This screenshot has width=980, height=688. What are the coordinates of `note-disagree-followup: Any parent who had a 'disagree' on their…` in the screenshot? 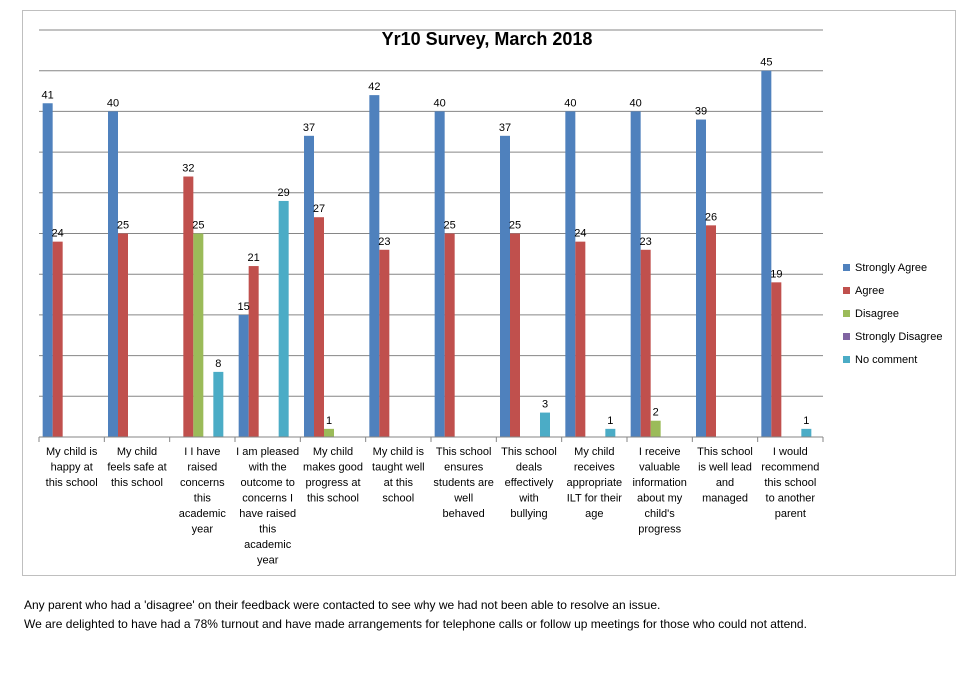 It's located at (342, 605).